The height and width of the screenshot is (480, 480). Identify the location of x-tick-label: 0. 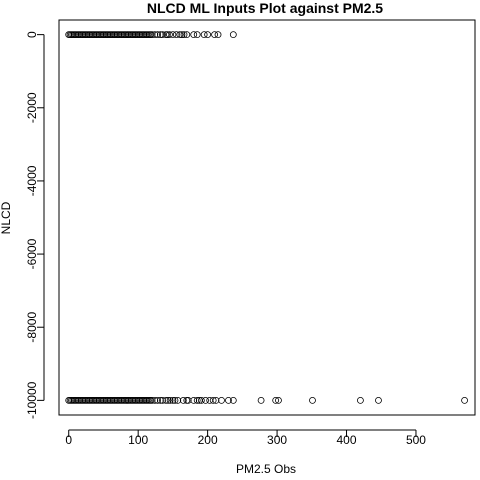
(68, 440).